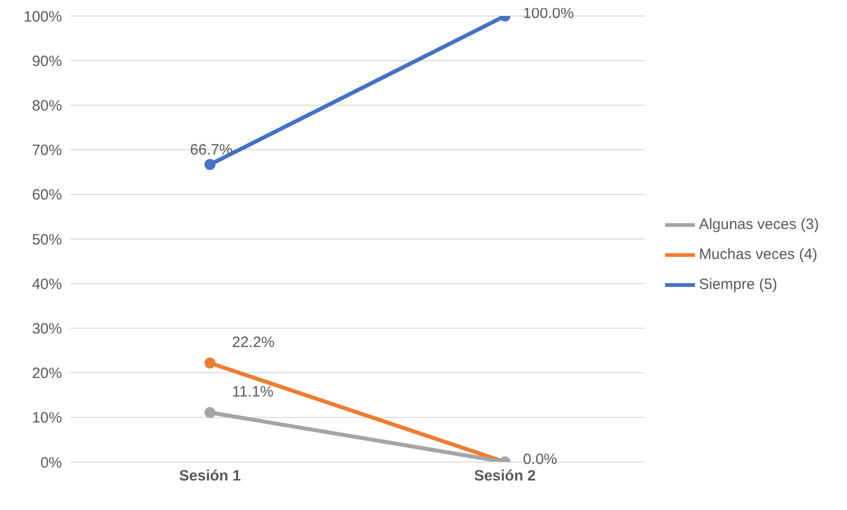 This screenshot has height=510, width=847. I want to click on y-tick-label: 60%, so click(47, 195).